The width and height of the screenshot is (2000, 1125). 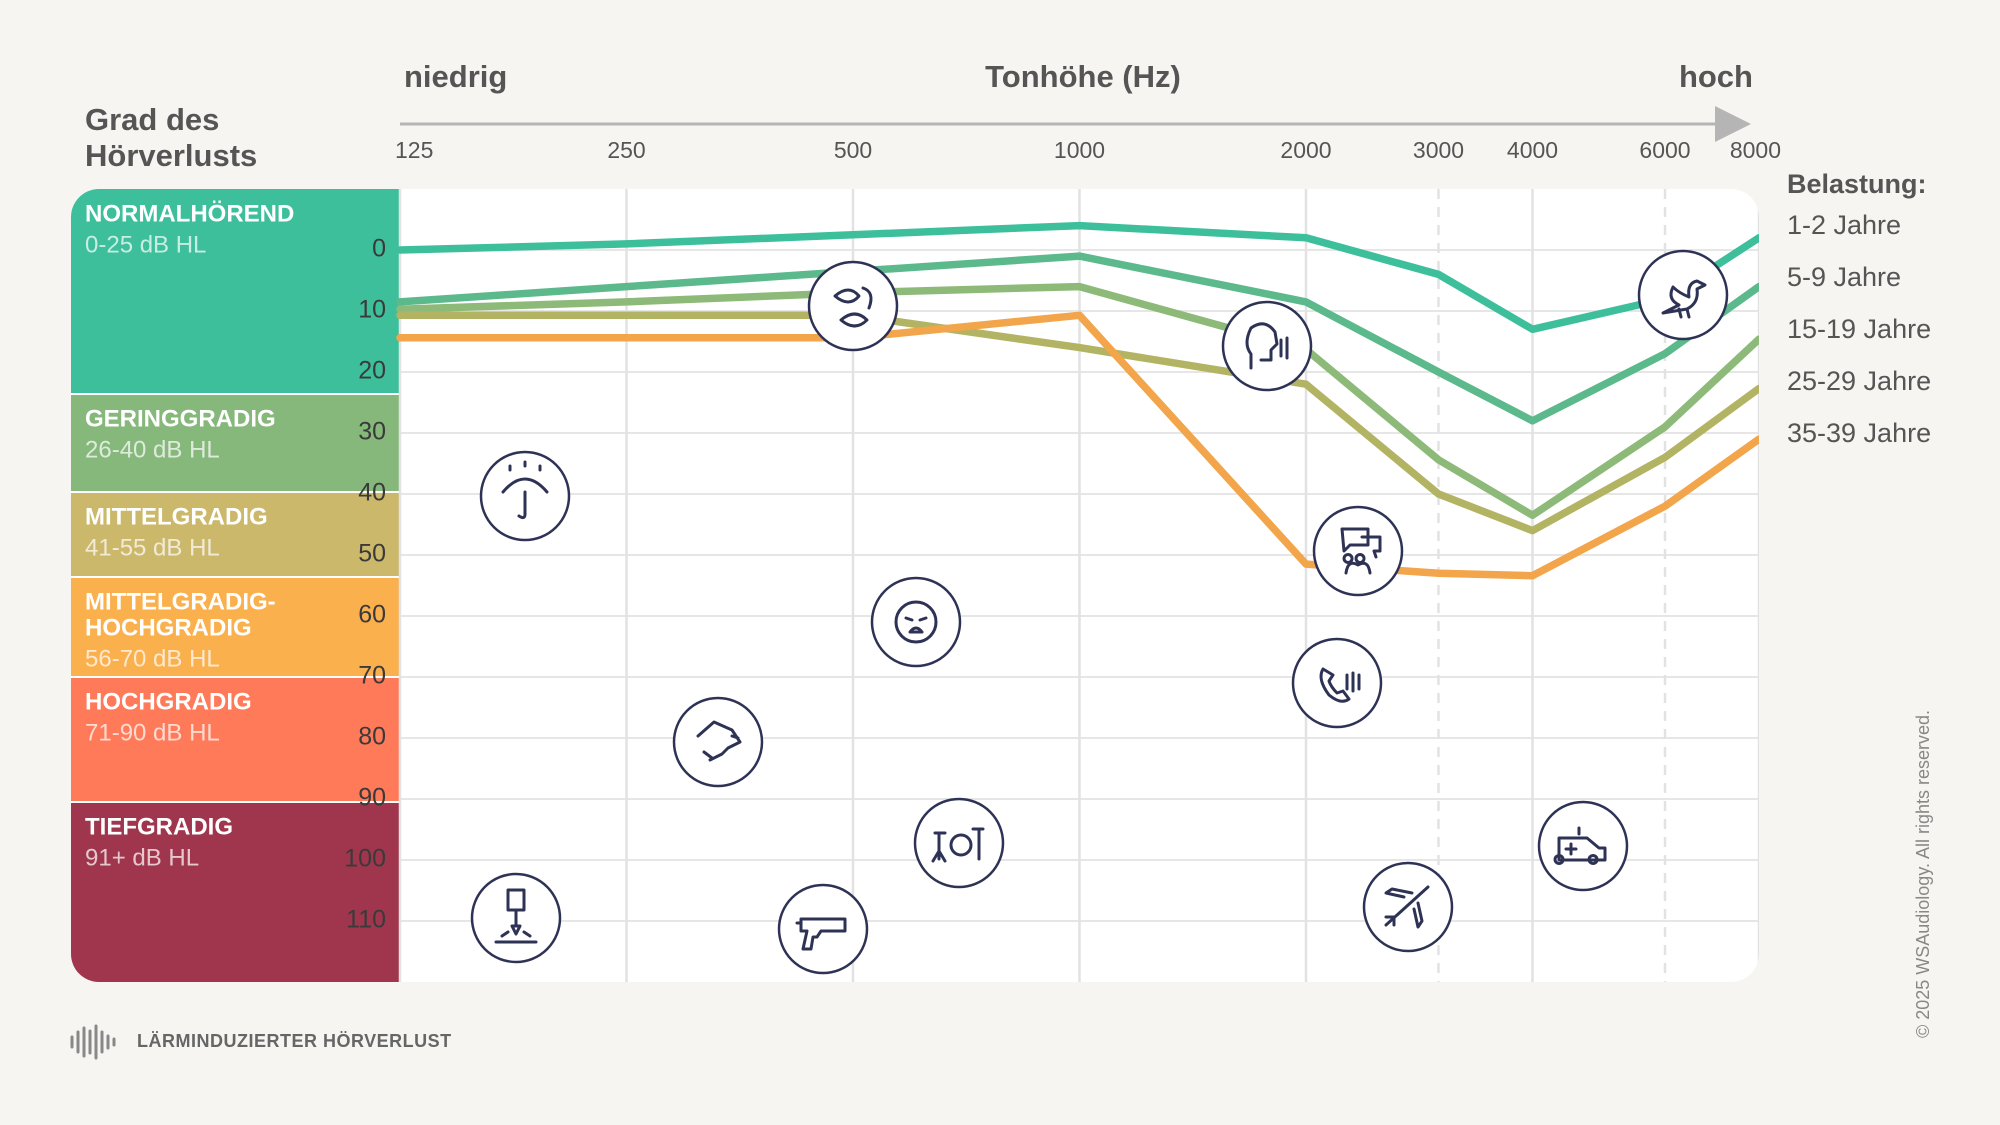 I want to click on band-range: 41-55 dB HL, so click(x=152, y=547).